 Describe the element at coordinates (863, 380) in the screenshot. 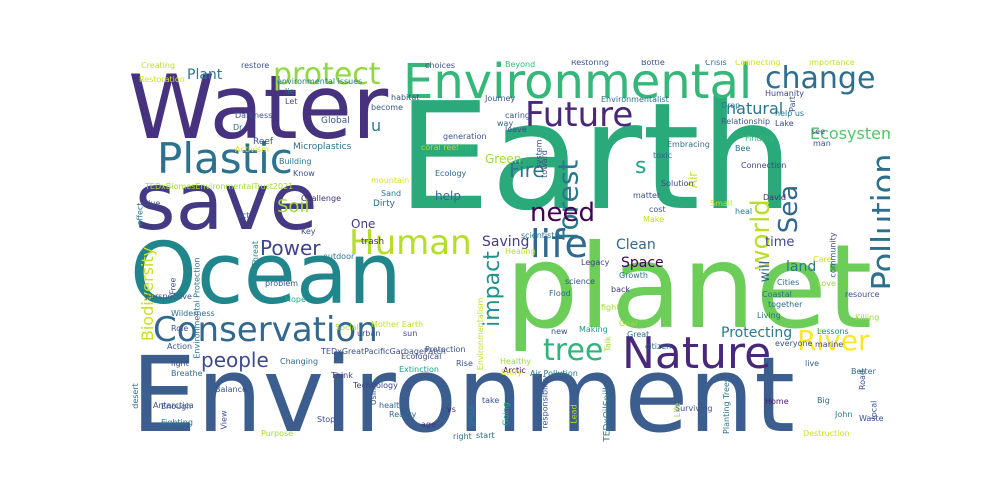

I see `word: Road` at that location.